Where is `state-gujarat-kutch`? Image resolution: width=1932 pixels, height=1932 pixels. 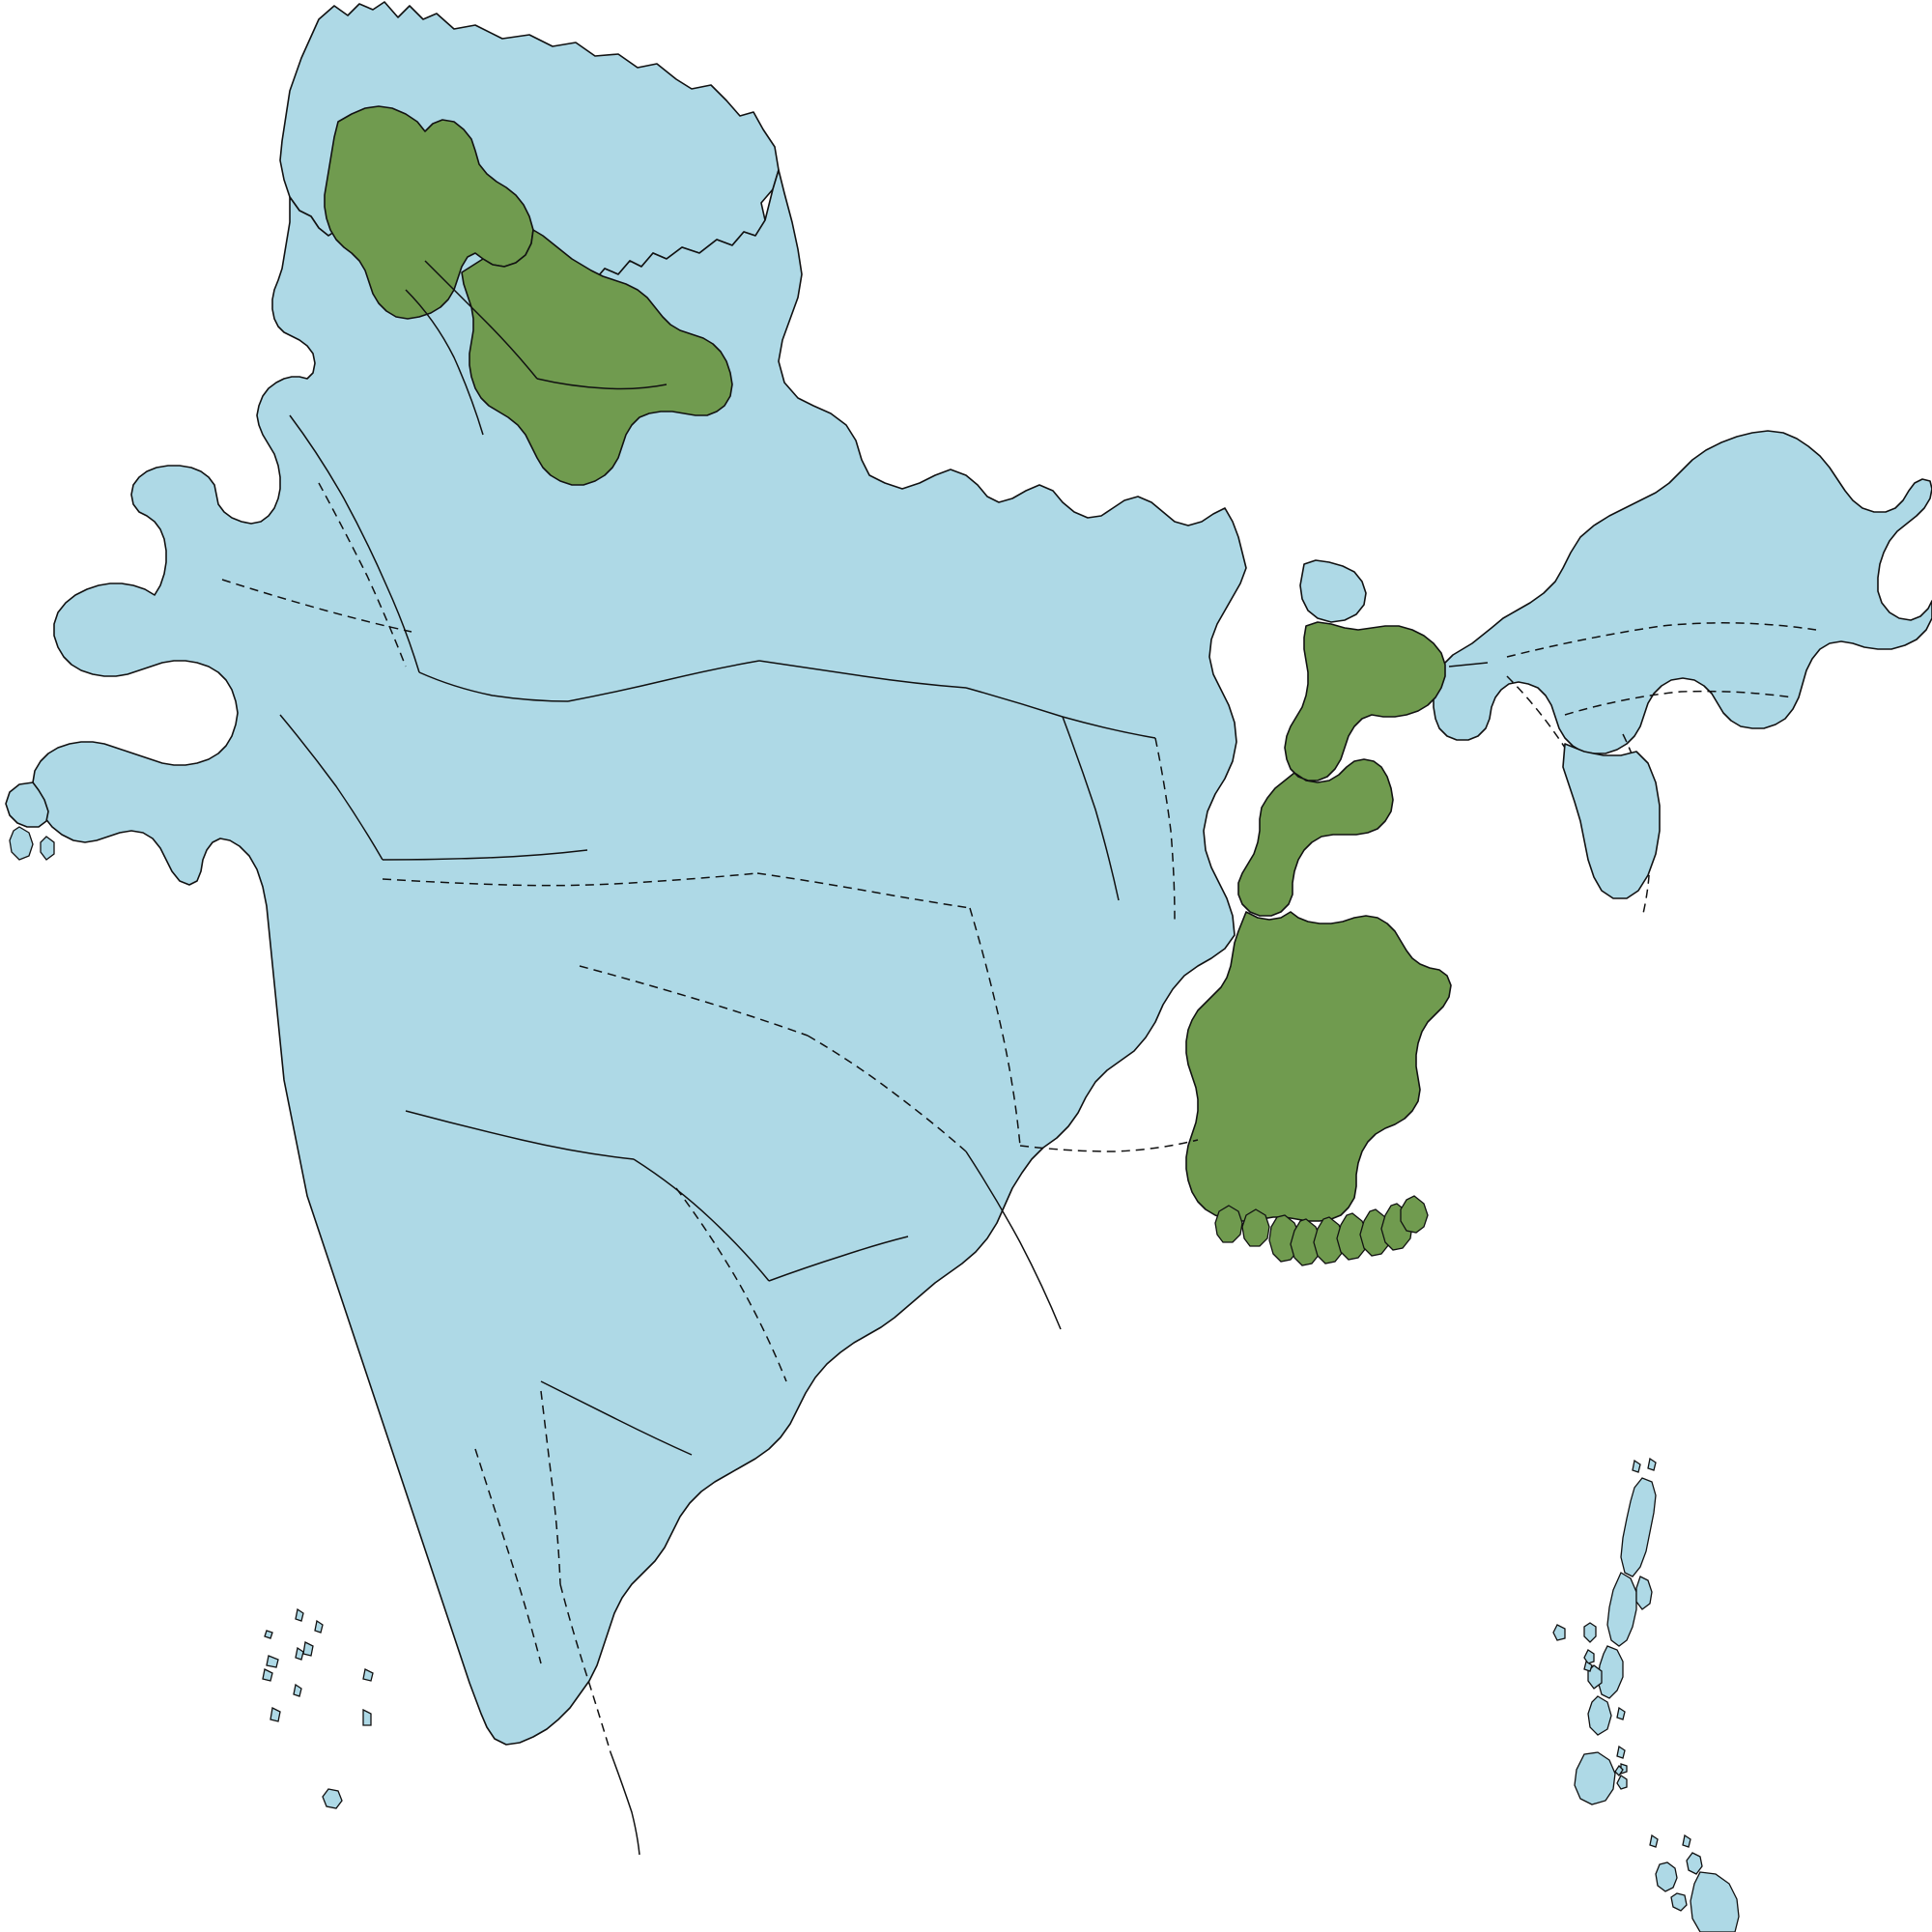 state-gujarat-kutch is located at coordinates (27, 804).